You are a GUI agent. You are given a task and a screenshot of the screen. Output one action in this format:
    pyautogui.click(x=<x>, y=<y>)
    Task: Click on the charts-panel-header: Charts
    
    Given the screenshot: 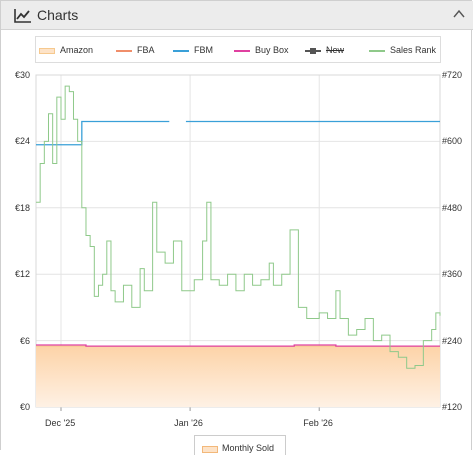 What is the action you would take?
    pyautogui.click(x=237, y=15)
    